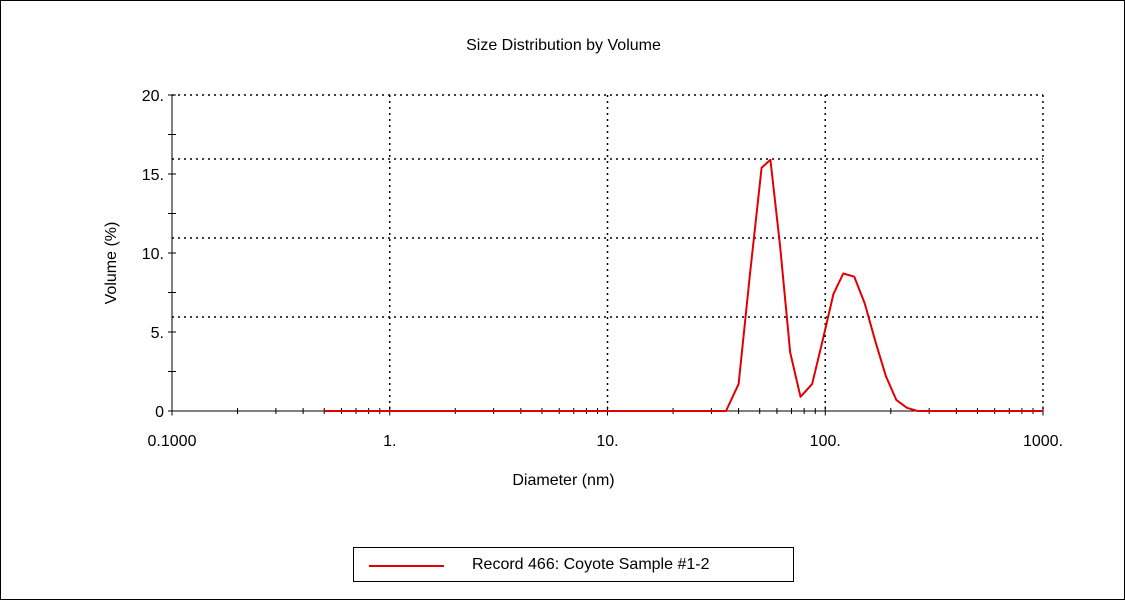 The width and height of the screenshot is (1125, 601). I want to click on y-tick-label: 0, so click(159, 412).